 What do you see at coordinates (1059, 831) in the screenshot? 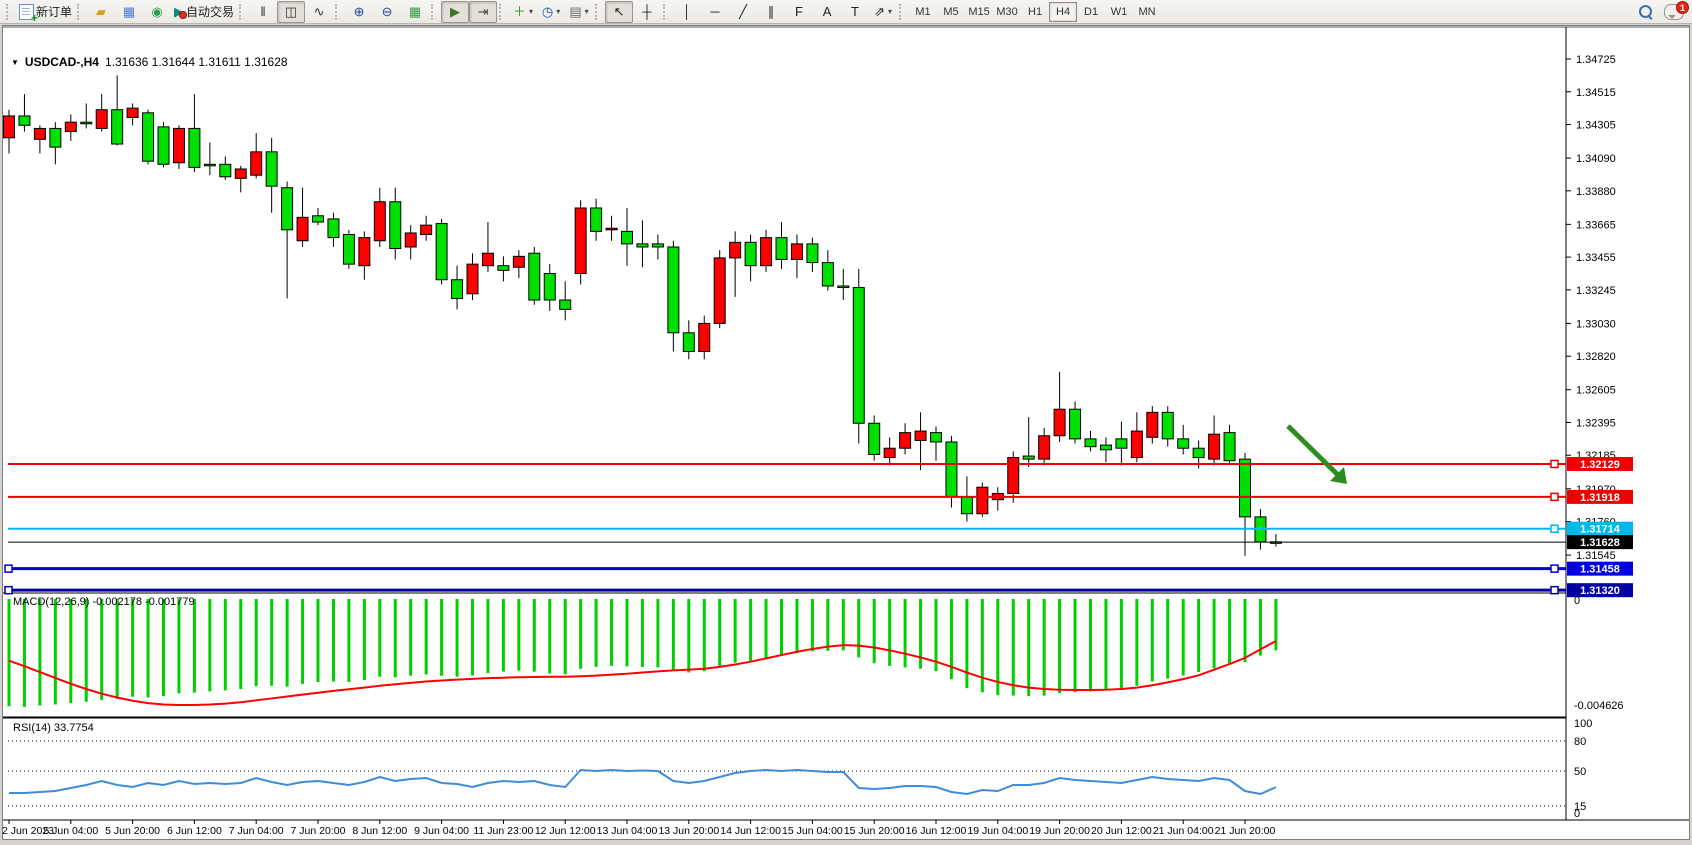
I see `time-tick-label: 19 Jun 20:00` at bounding box center [1059, 831].